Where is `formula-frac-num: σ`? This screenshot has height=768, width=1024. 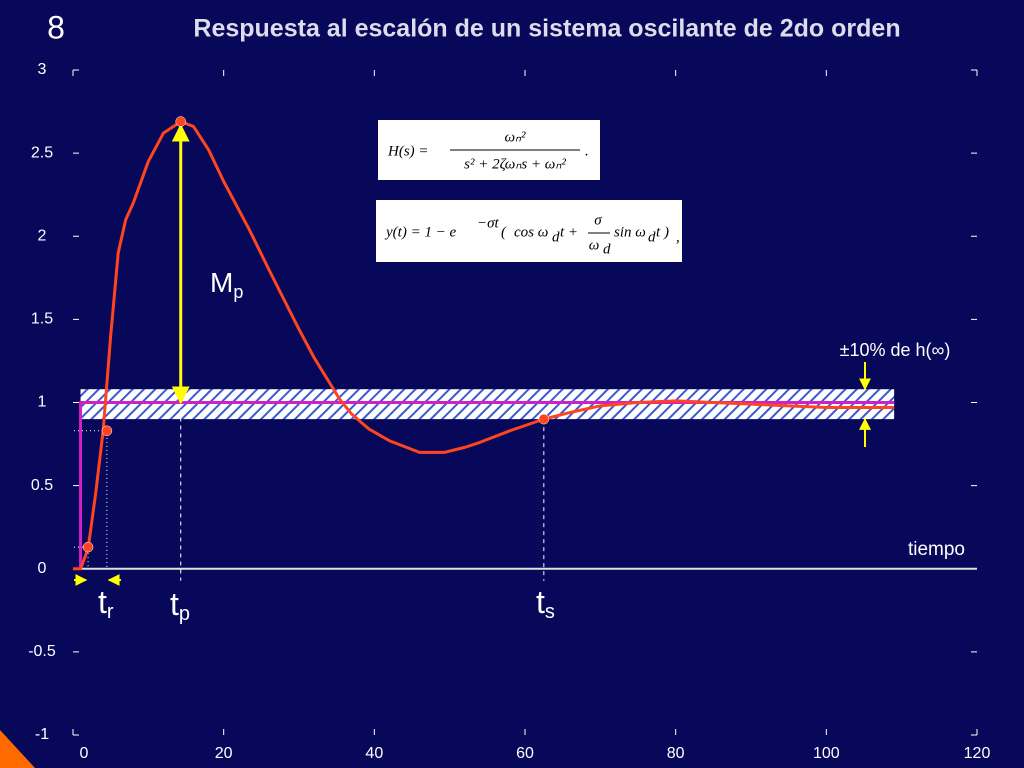
formula-frac-num: σ is located at coordinates (598, 220).